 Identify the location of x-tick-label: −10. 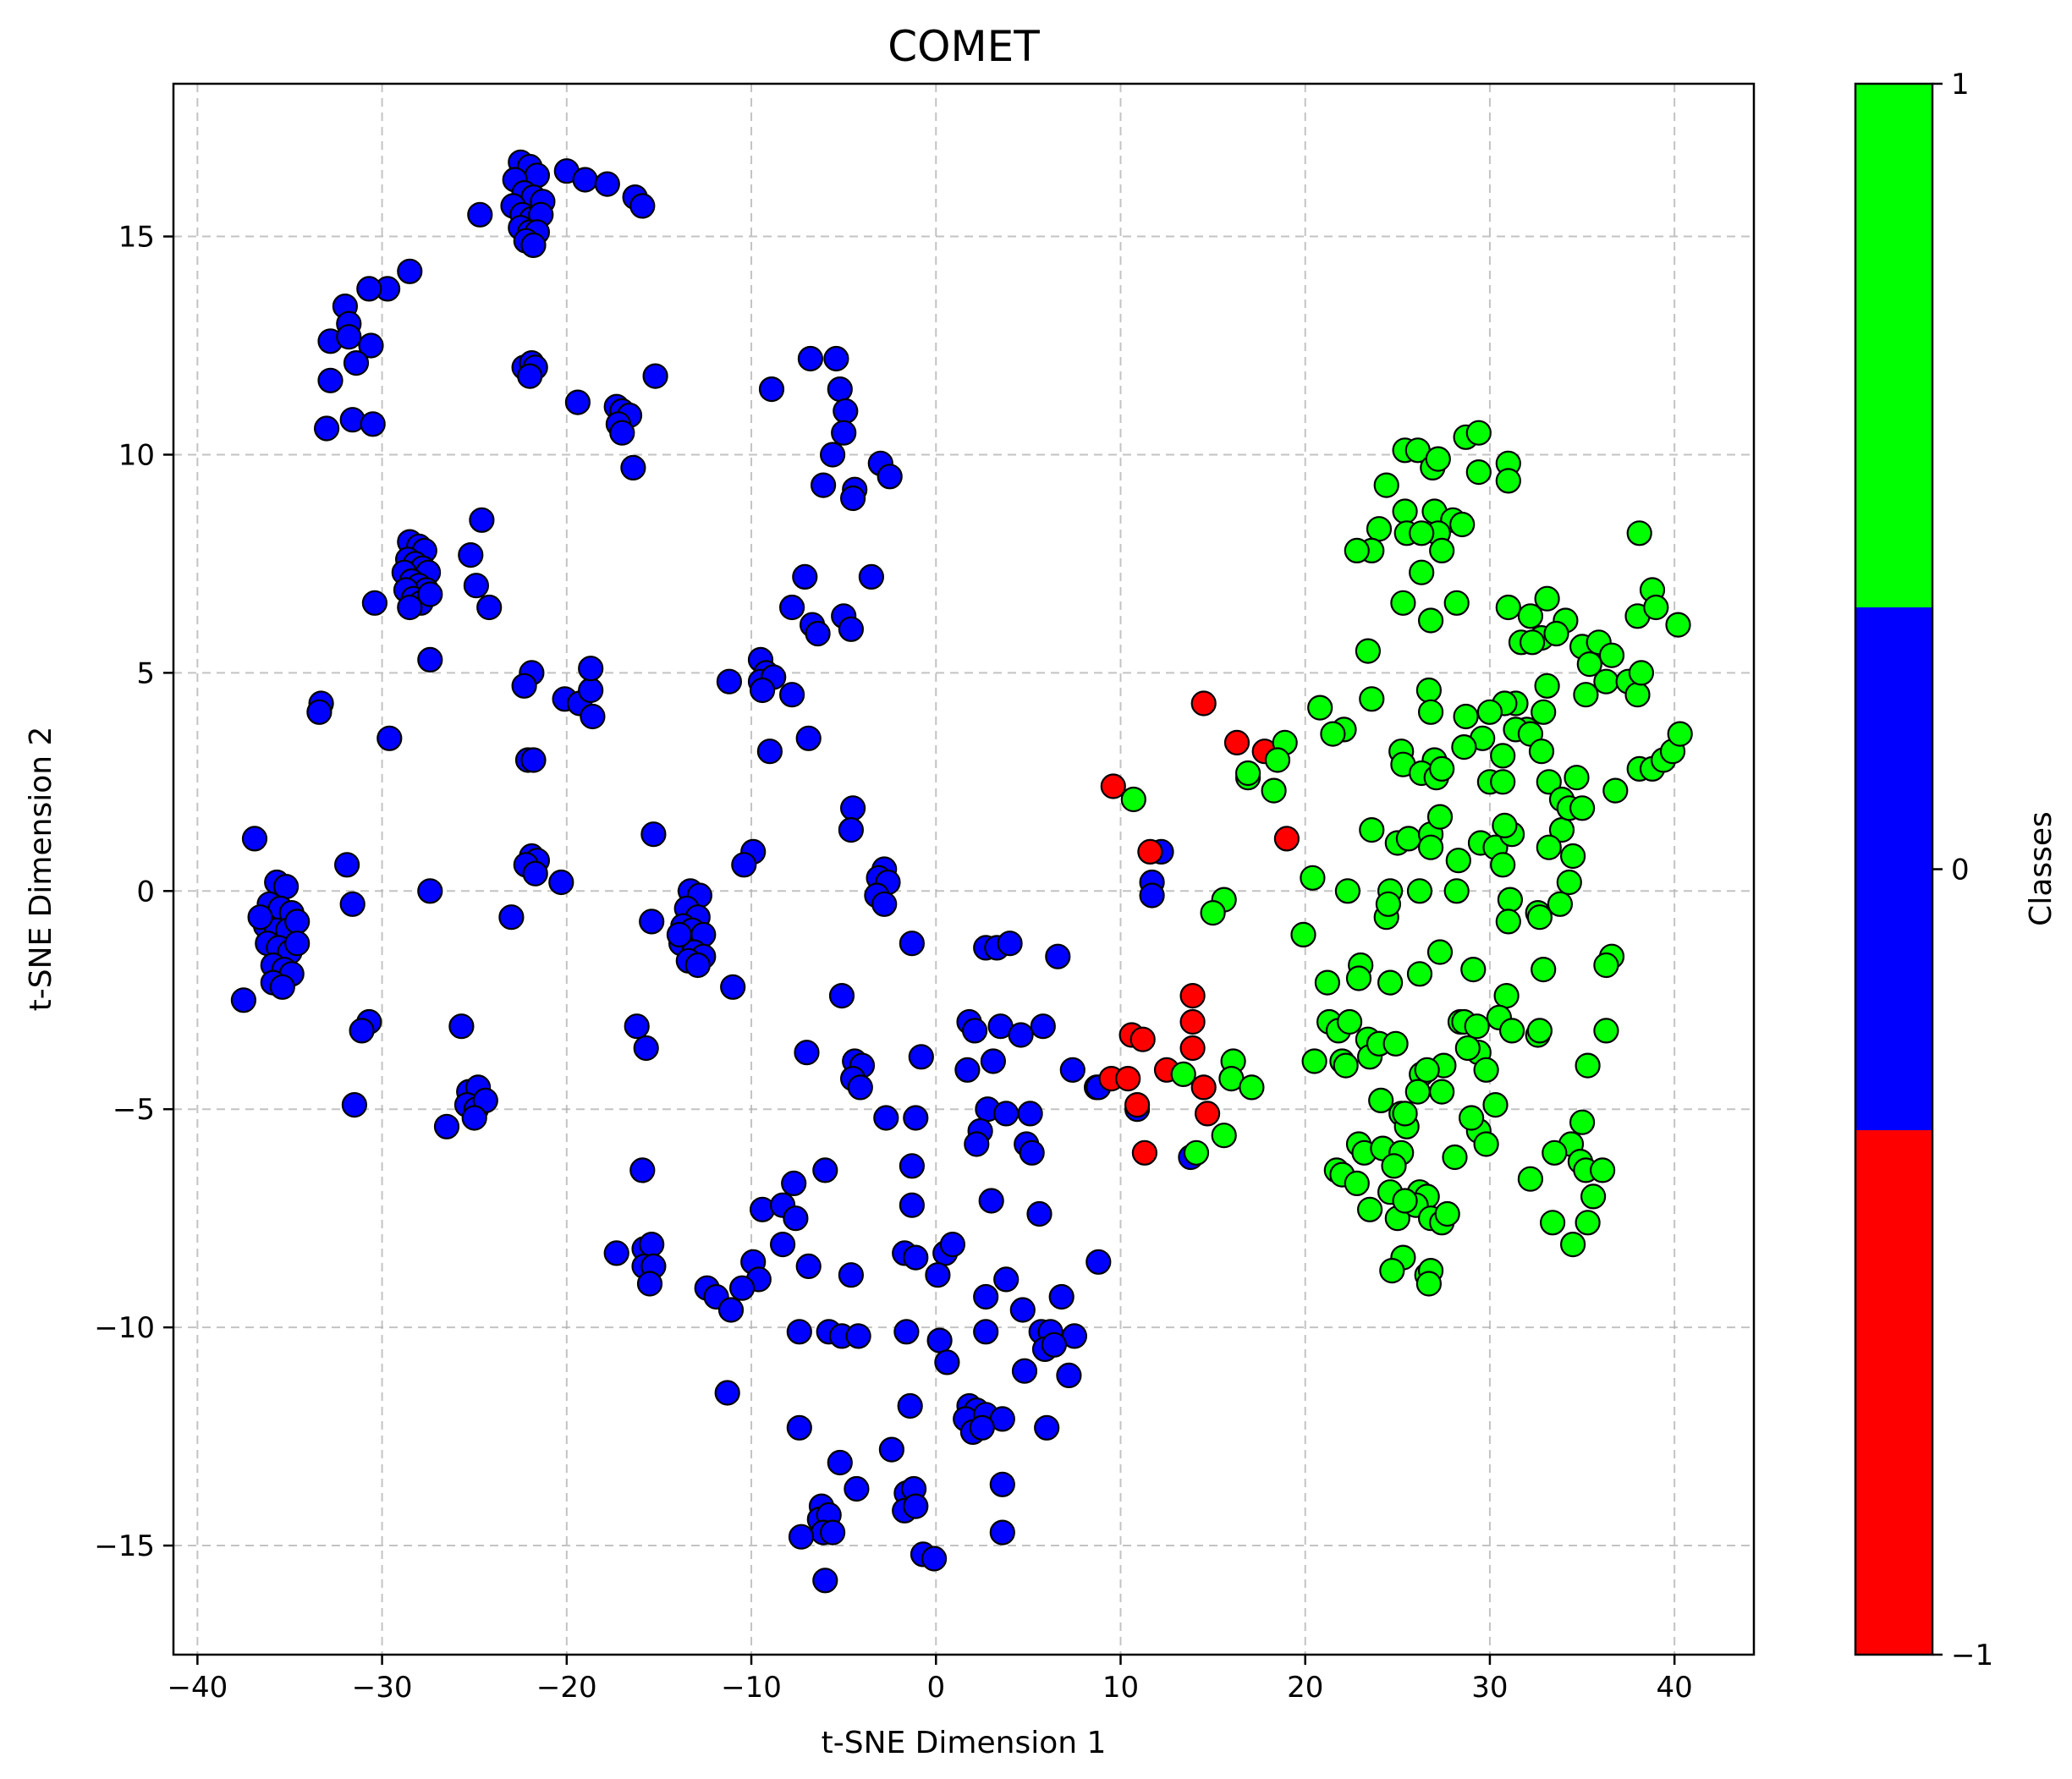
(751, 1688).